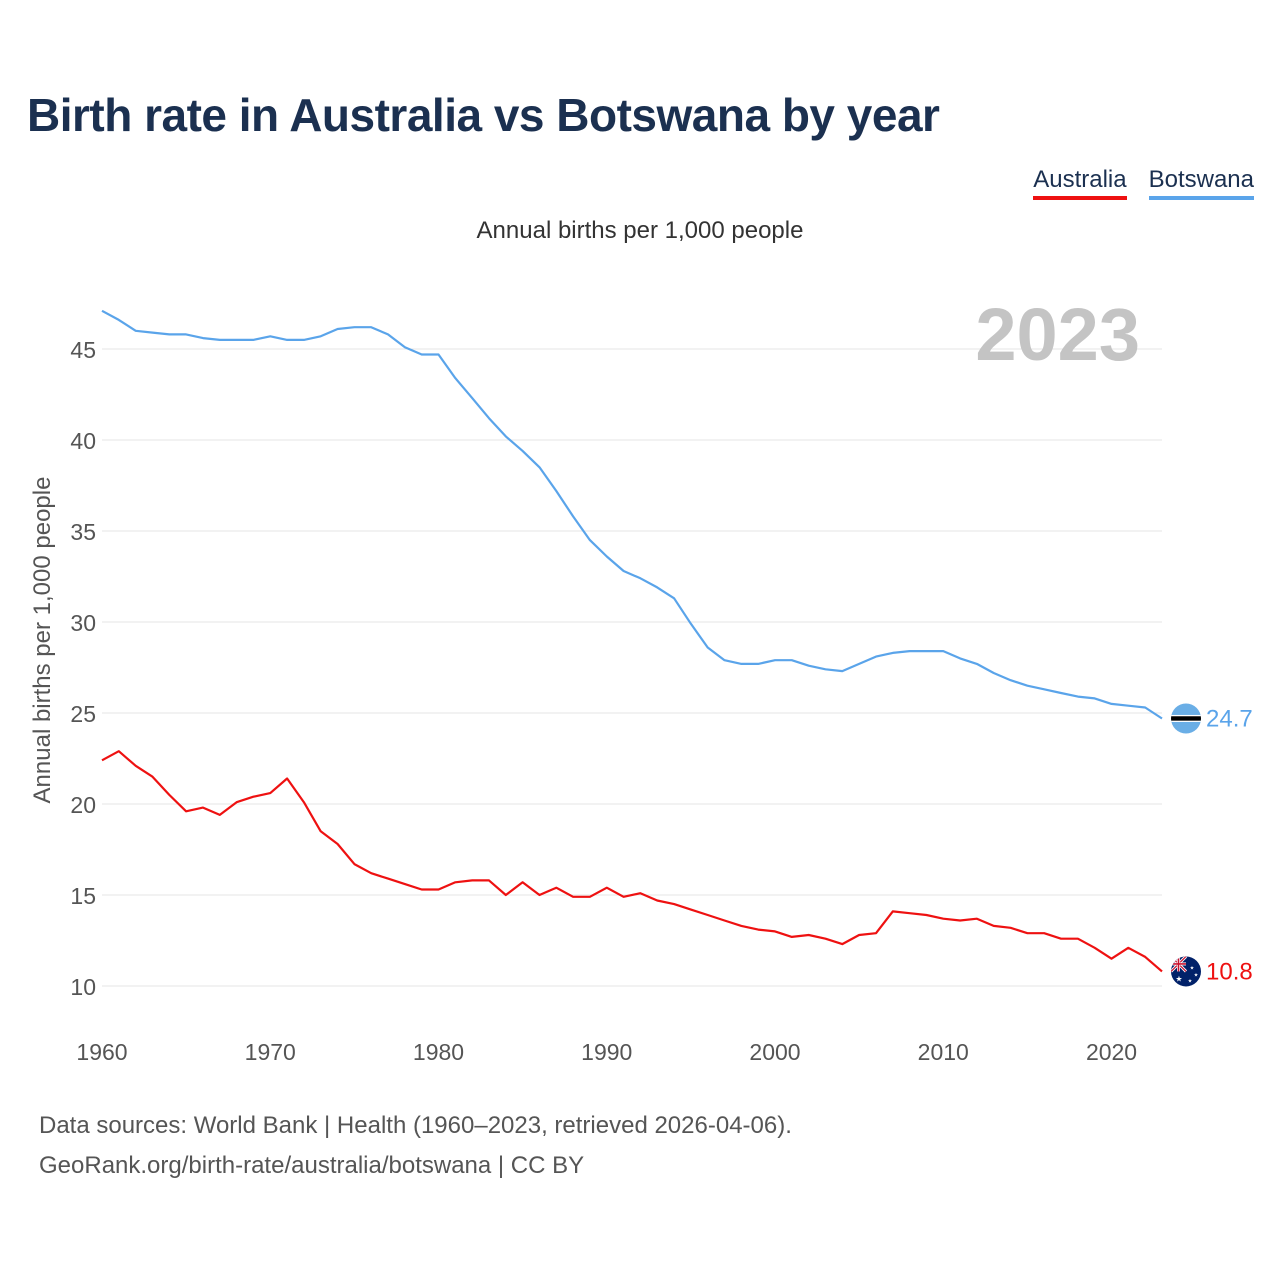 The height and width of the screenshot is (1280, 1280). I want to click on y-tick-label: 10, so click(83, 987).